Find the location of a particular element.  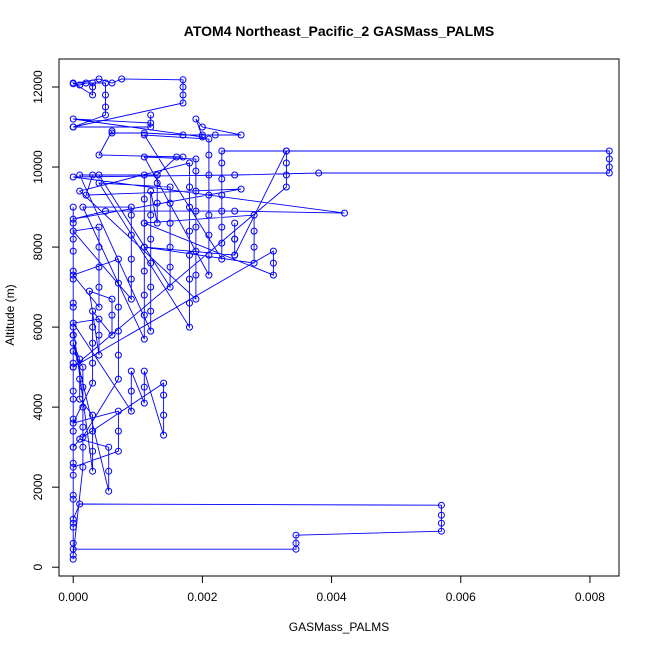

x-axis: 0.000 0.002 0.004 0.006 0.008 is located at coordinates (331, 589).